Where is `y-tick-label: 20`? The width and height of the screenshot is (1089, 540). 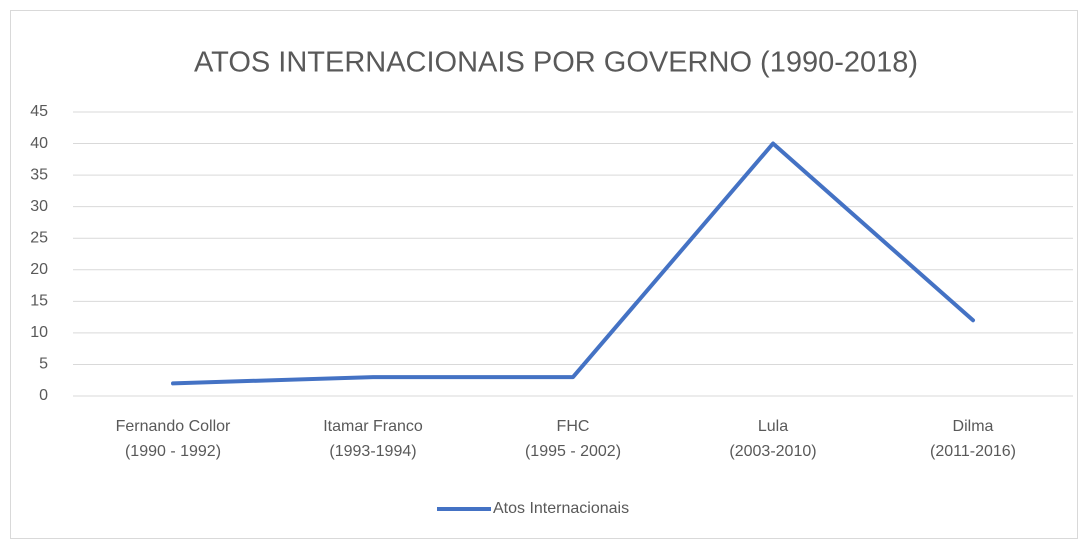
y-tick-label: 20 is located at coordinates (39, 269).